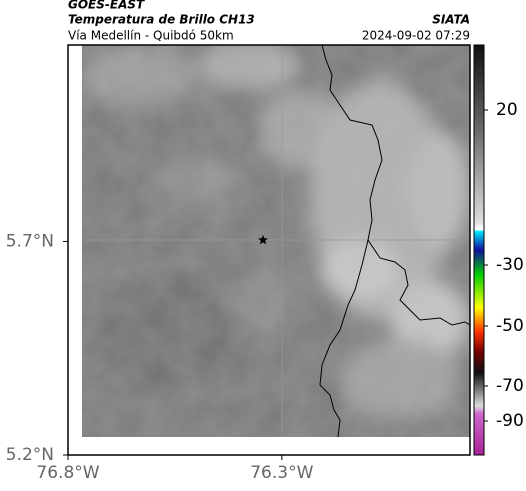 Image resolution: width=526 pixels, height=491 pixels. Describe the element at coordinates (281, 473) in the screenshot. I see `x-tick-label: 76.3°W` at that location.